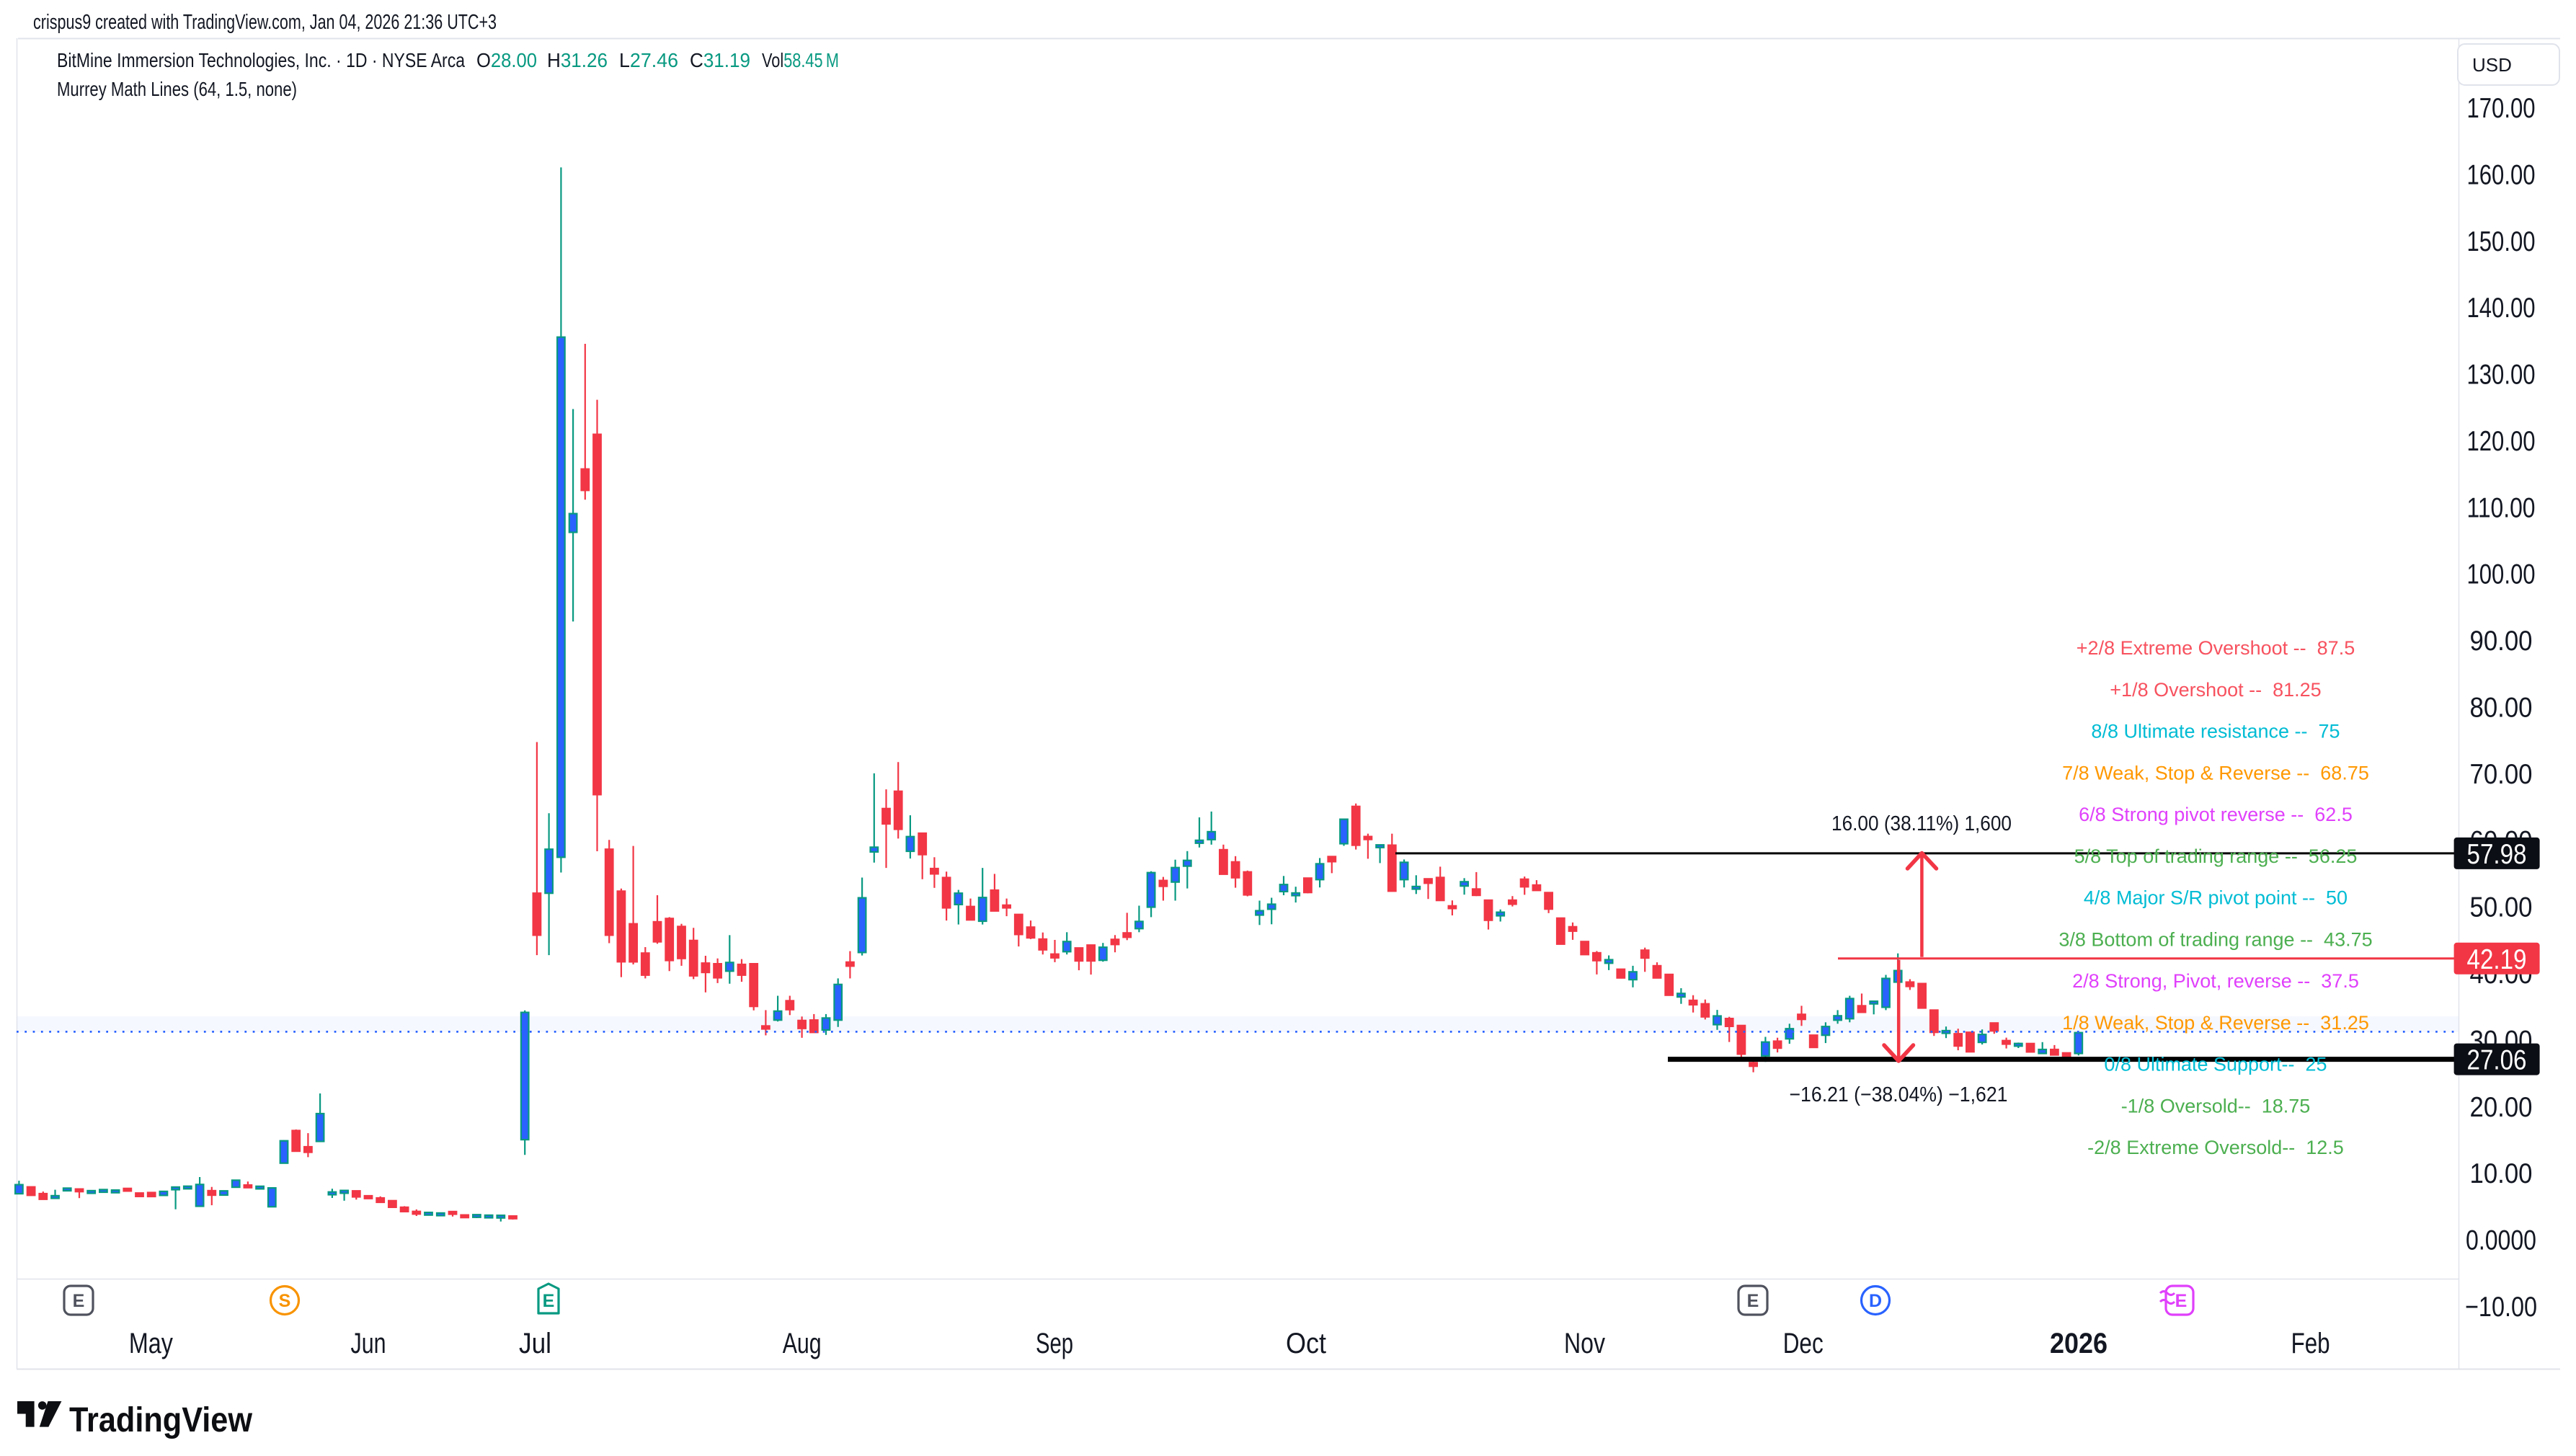  I want to click on svg-text: Aug, so click(802, 1343).